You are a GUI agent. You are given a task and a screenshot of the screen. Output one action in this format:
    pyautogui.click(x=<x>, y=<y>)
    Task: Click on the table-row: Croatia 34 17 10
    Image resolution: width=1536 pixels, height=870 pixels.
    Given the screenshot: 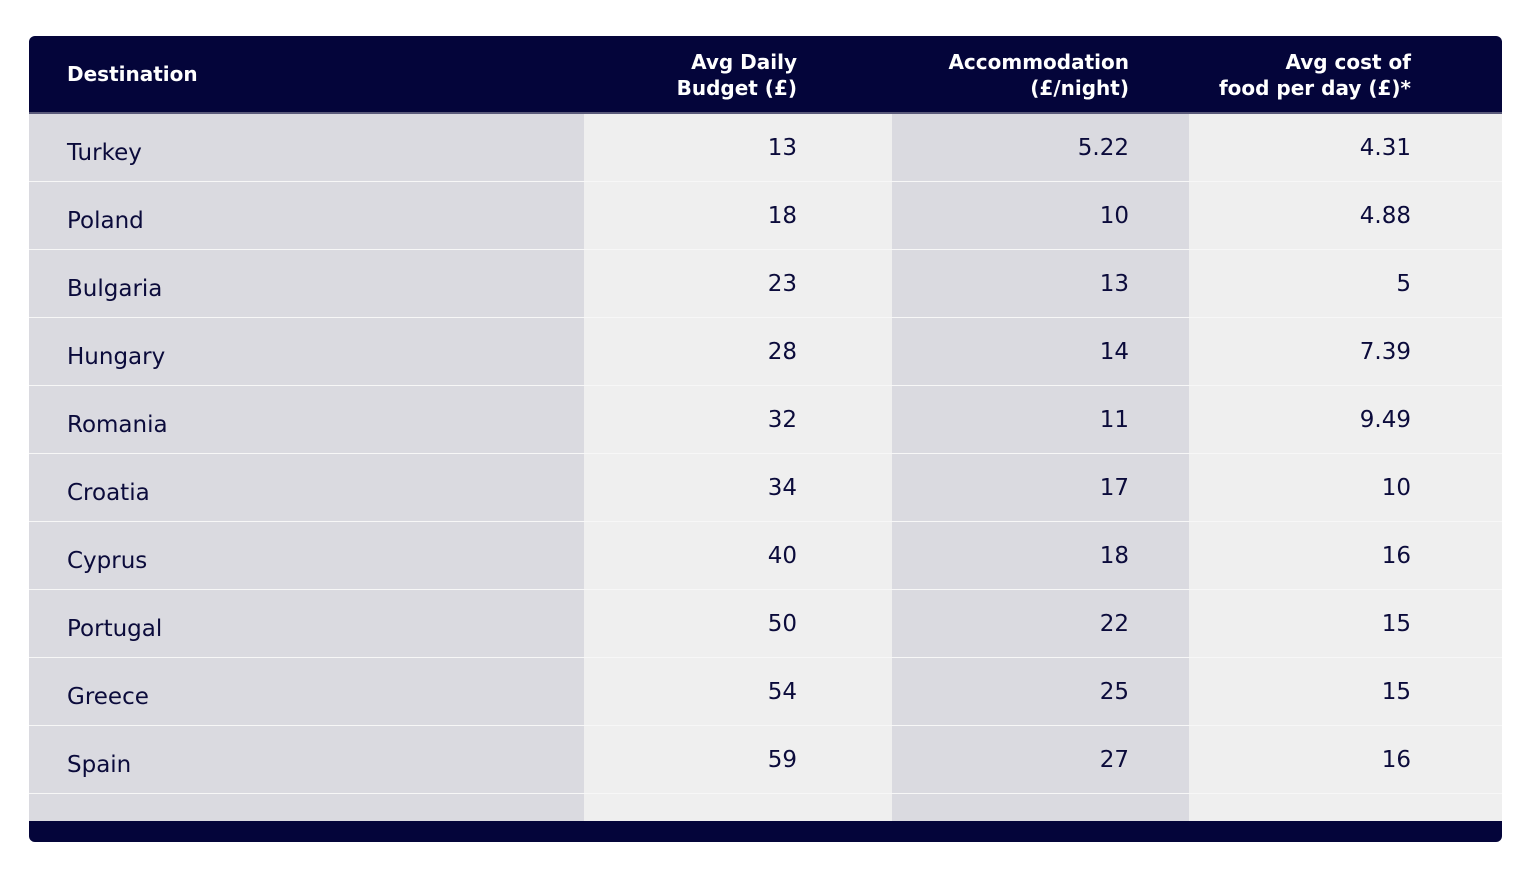 What is the action you would take?
    pyautogui.click(x=765, y=488)
    